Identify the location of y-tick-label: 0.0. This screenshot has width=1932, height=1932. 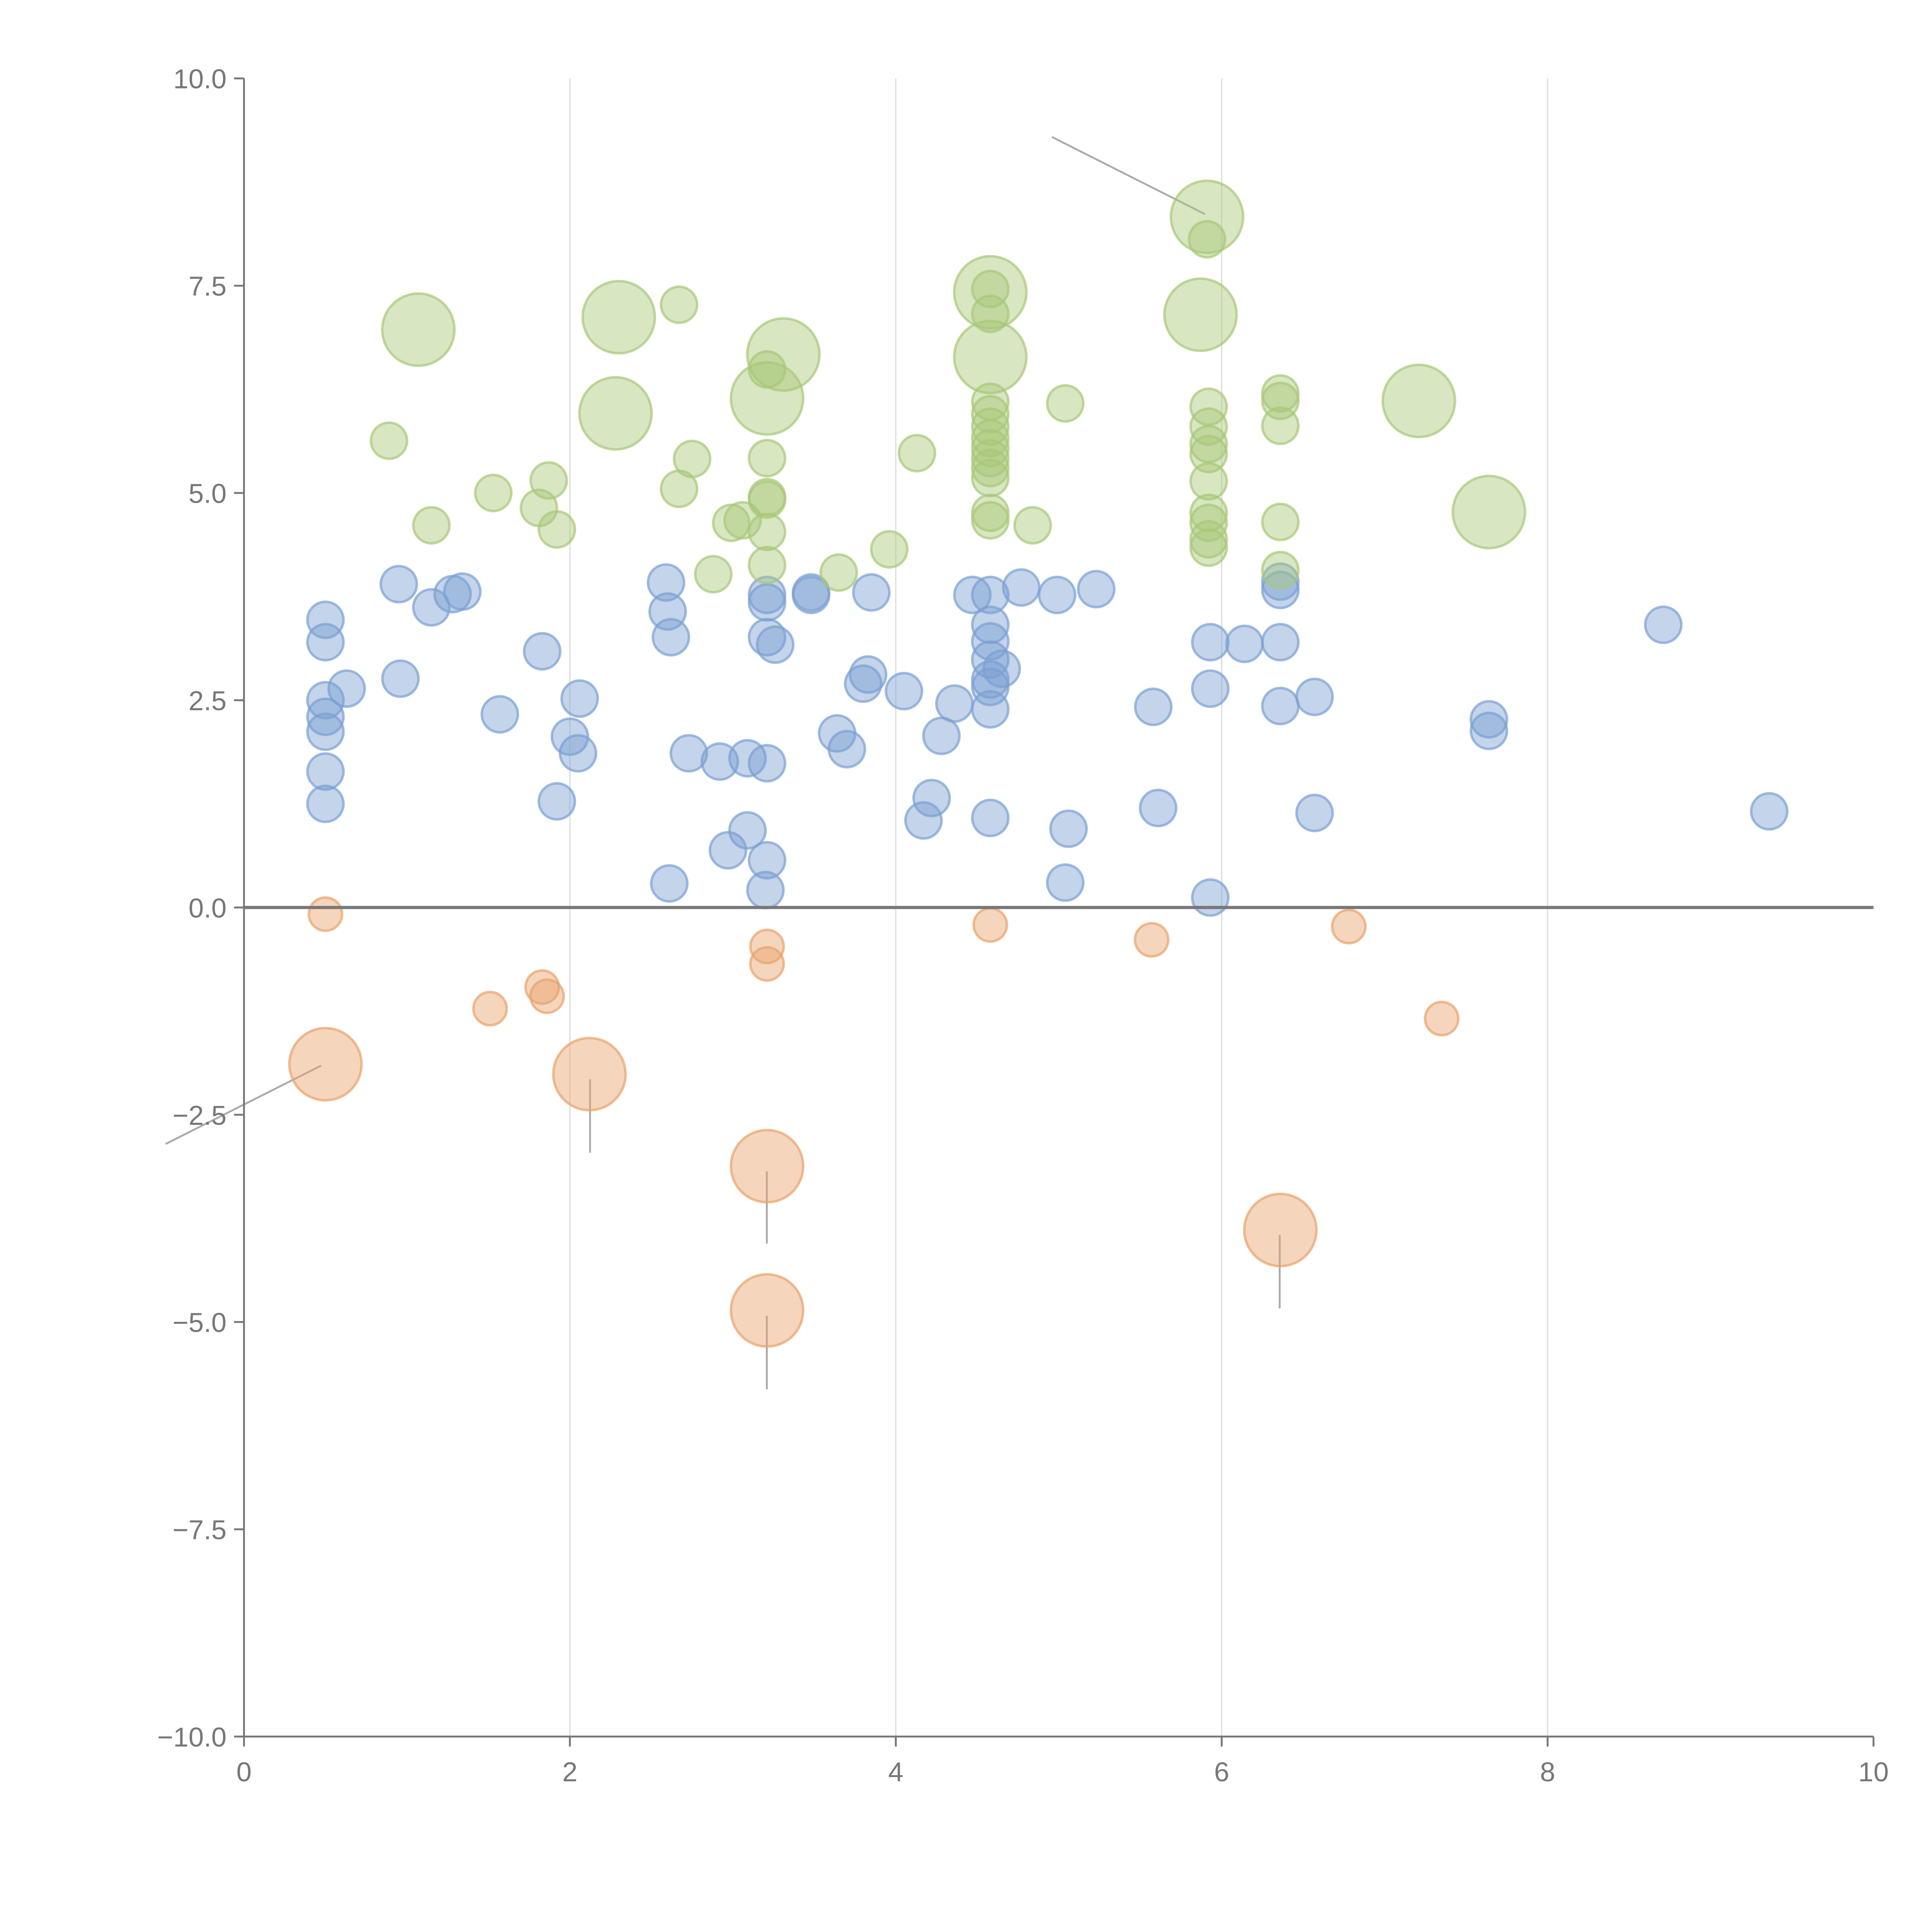
(208, 908).